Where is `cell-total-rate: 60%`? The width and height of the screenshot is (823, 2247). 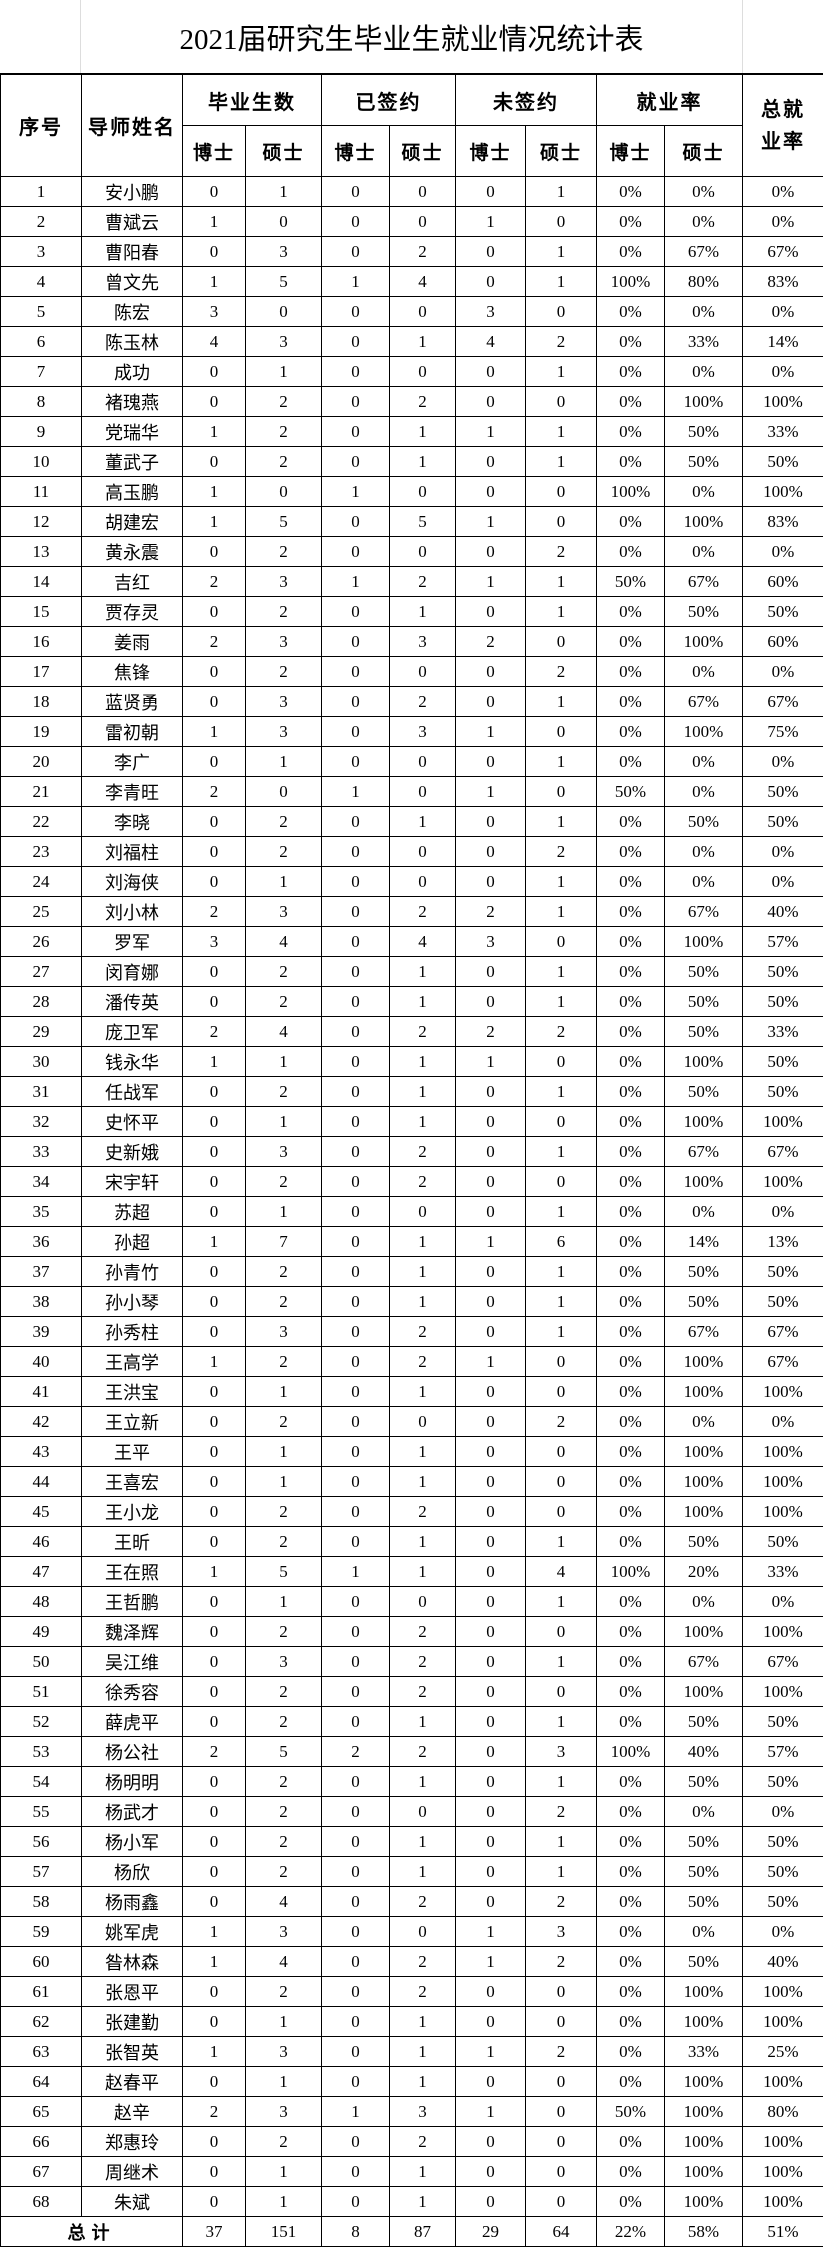
cell-total-rate: 60% is located at coordinates (782, 641).